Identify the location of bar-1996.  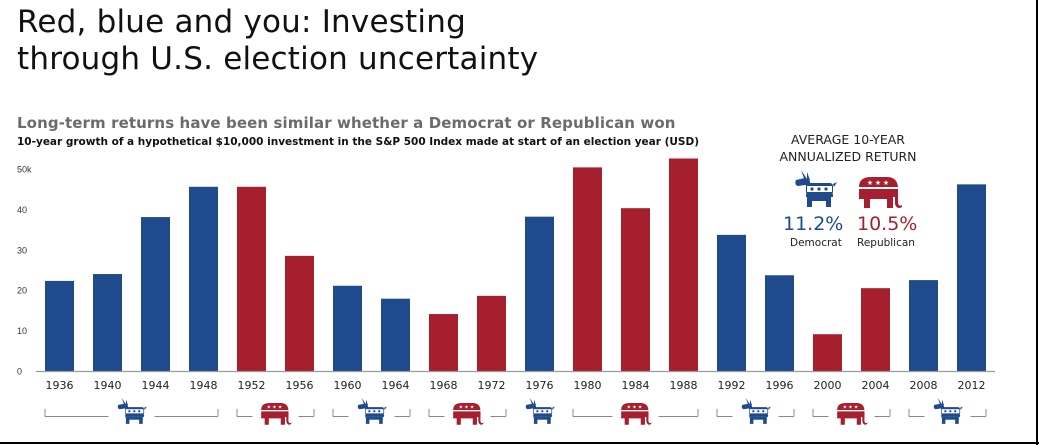
(779, 323).